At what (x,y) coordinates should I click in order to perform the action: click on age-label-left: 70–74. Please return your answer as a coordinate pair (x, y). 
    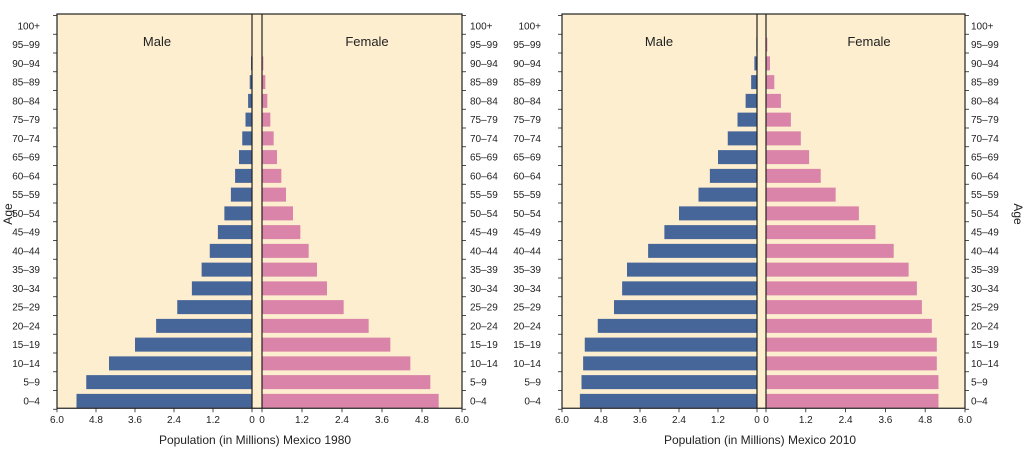
    Looking at the image, I should click on (26, 139).